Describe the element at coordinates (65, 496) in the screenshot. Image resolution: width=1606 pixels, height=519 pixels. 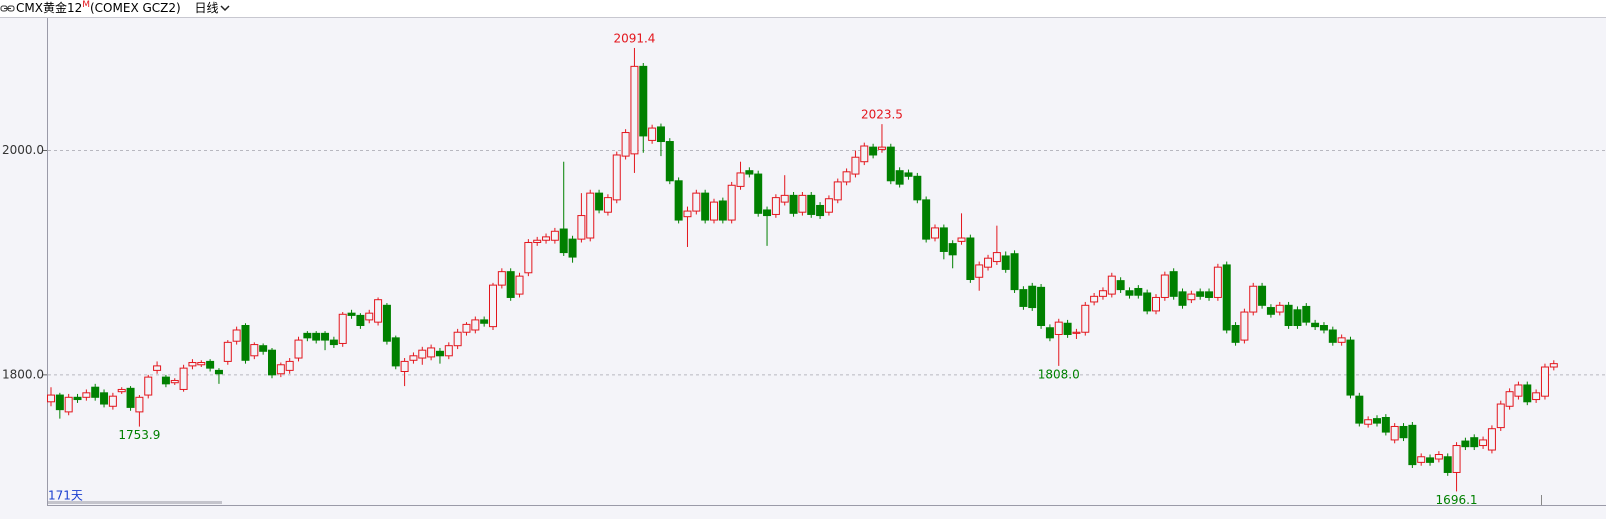
I see `count-label: 171天` at that location.